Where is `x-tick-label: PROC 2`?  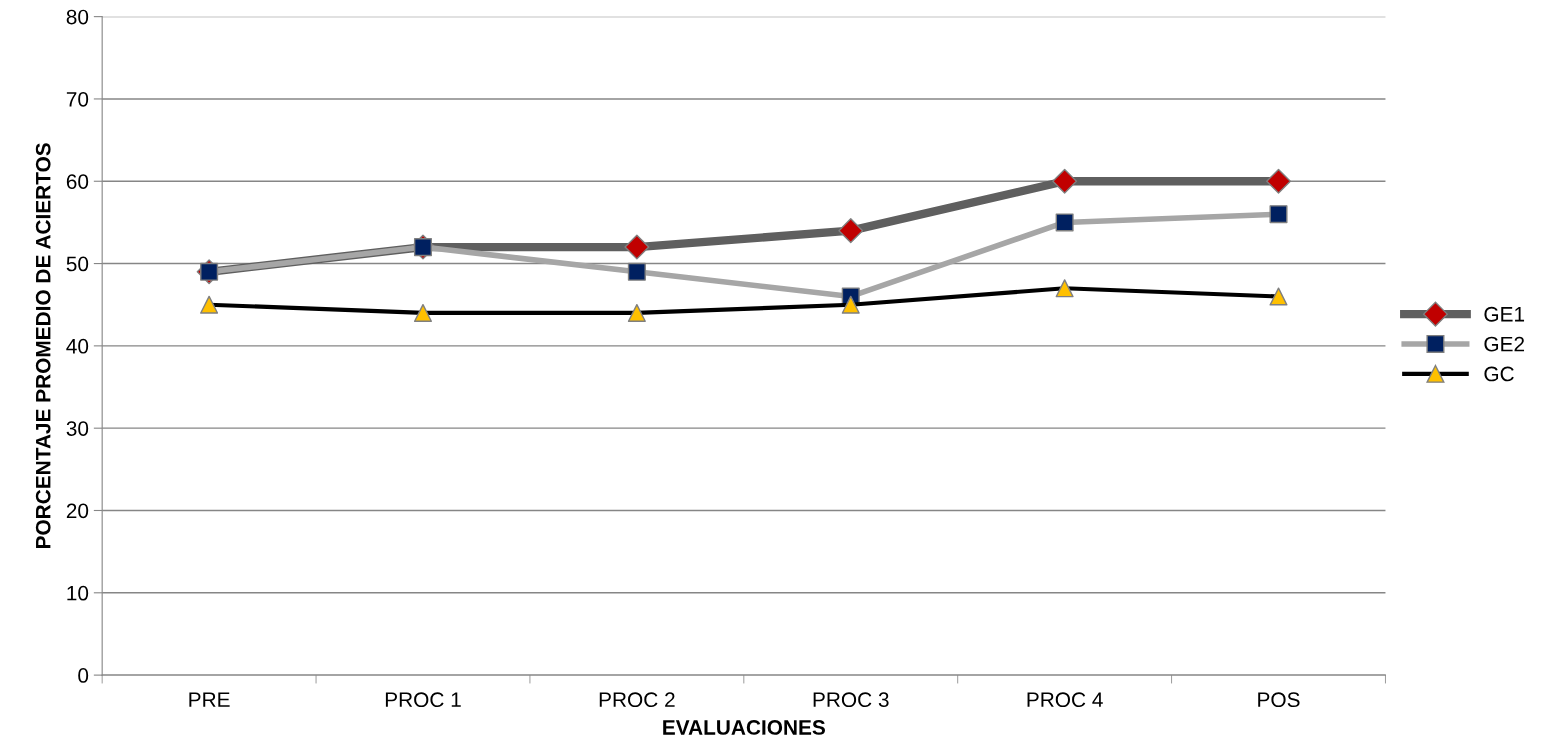 x-tick-label: PROC 2 is located at coordinates (637, 700).